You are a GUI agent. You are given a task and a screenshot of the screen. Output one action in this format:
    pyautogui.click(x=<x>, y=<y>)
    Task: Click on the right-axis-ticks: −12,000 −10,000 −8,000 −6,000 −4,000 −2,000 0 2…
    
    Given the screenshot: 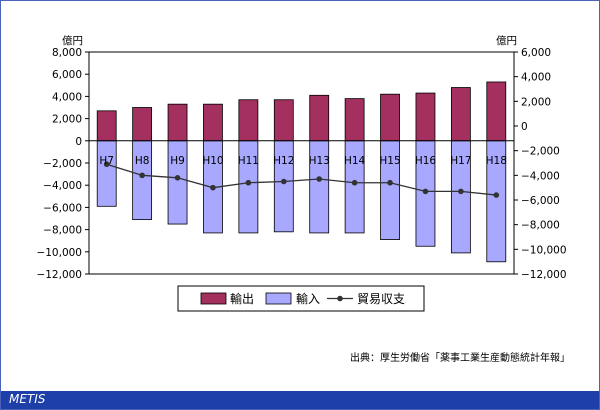 What is the action you would take?
    pyautogui.click(x=544, y=164)
    